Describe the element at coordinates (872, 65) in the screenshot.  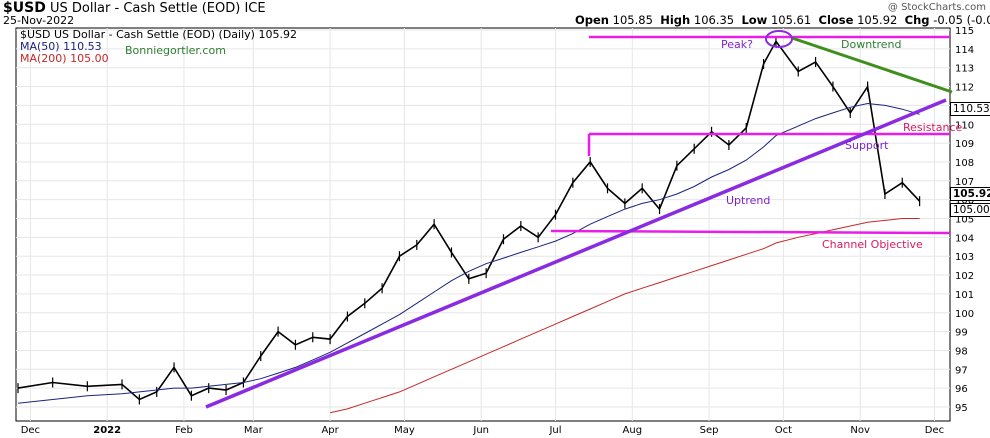
I see `downtrend-line` at that location.